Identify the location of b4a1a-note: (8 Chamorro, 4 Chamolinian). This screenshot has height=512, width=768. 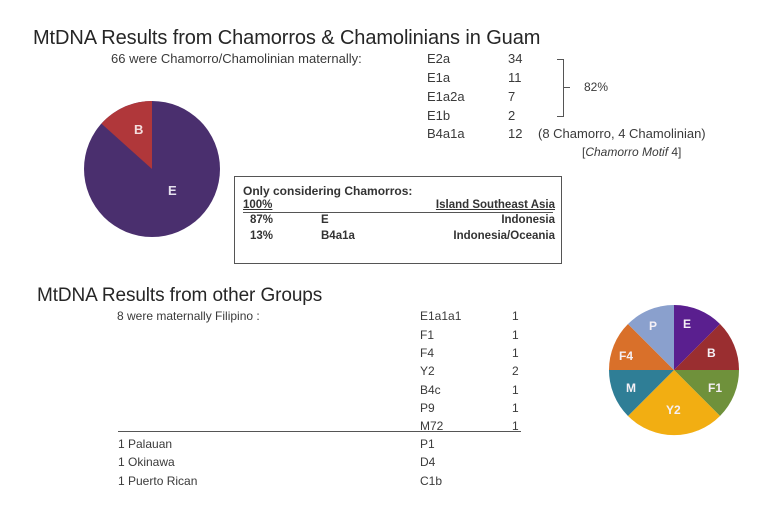
(622, 133).